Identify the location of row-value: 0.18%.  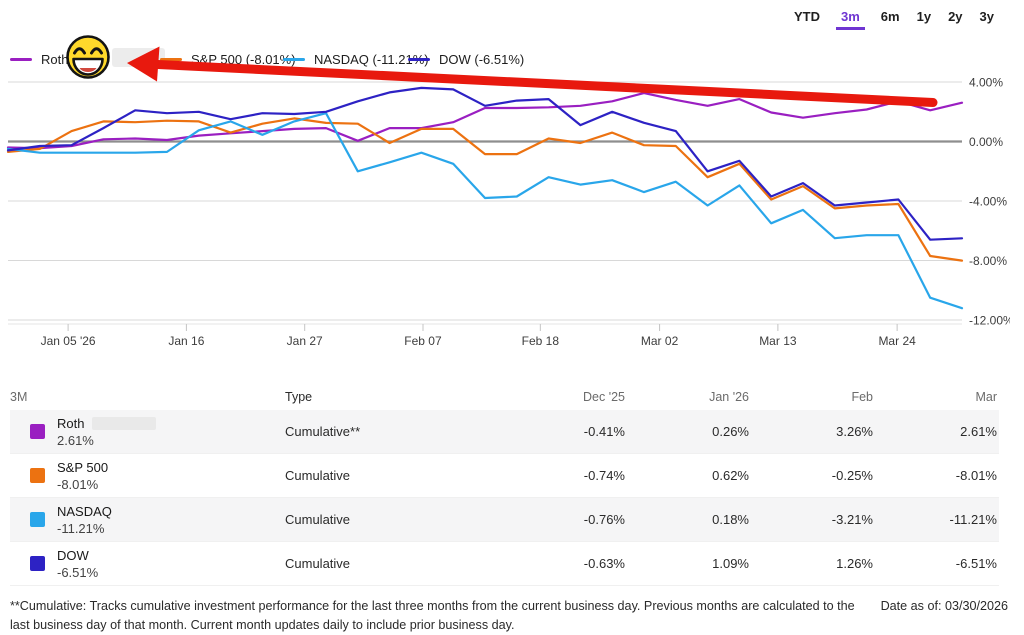
(730, 519).